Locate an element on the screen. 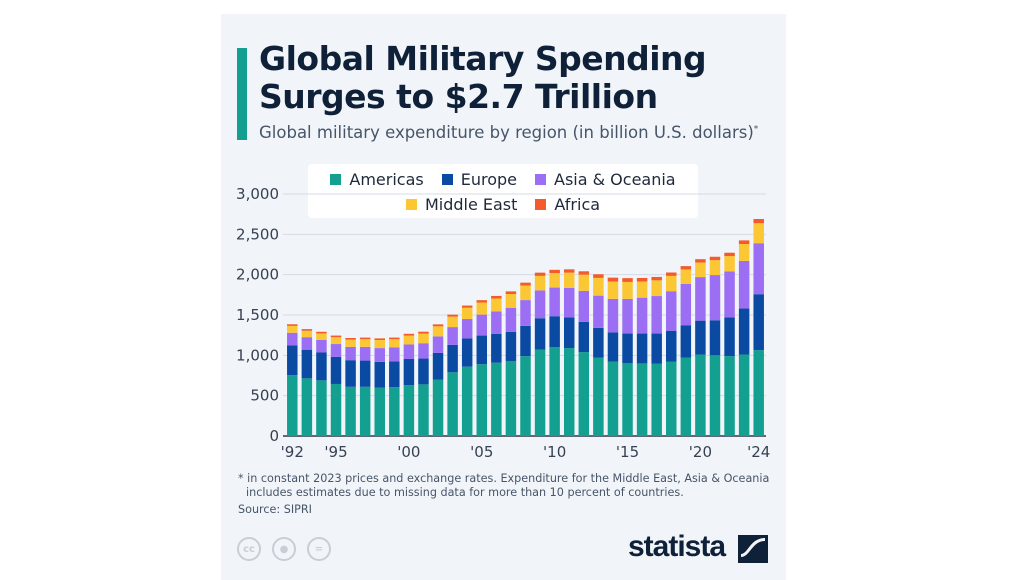 The width and height of the screenshot is (1024, 580). accent-bar is located at coordinates (242, 94).